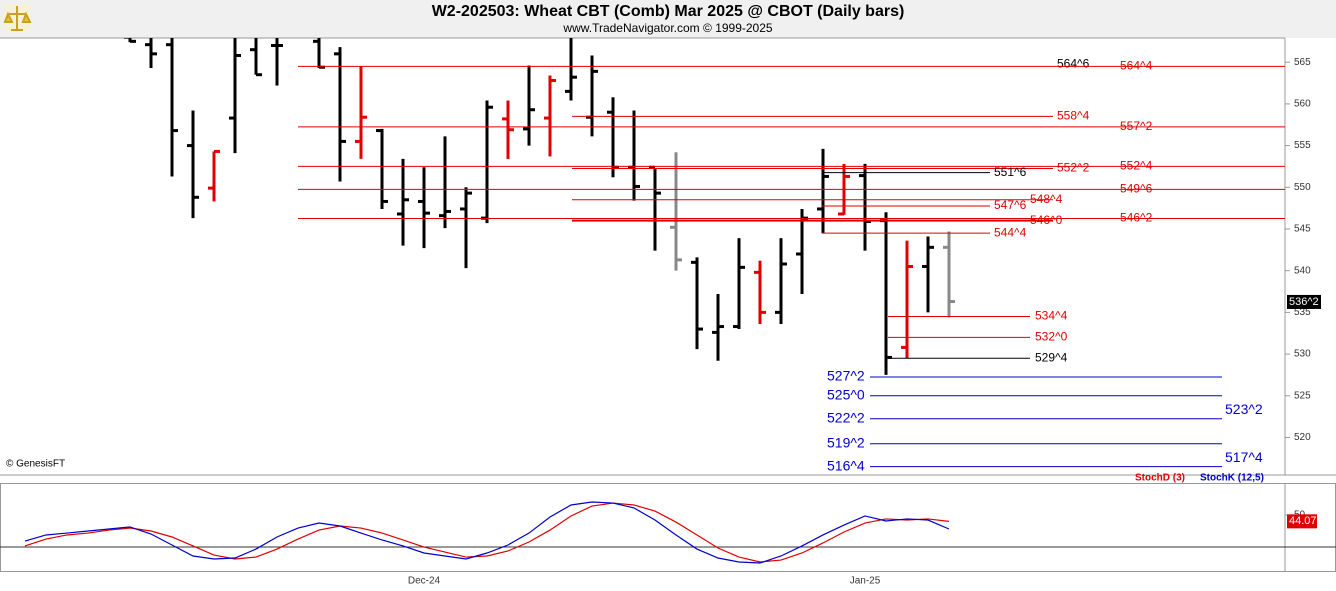 This screenshot has height=591, width=1336. I want to click on y-tick-label: 555, so click(1302, 145).